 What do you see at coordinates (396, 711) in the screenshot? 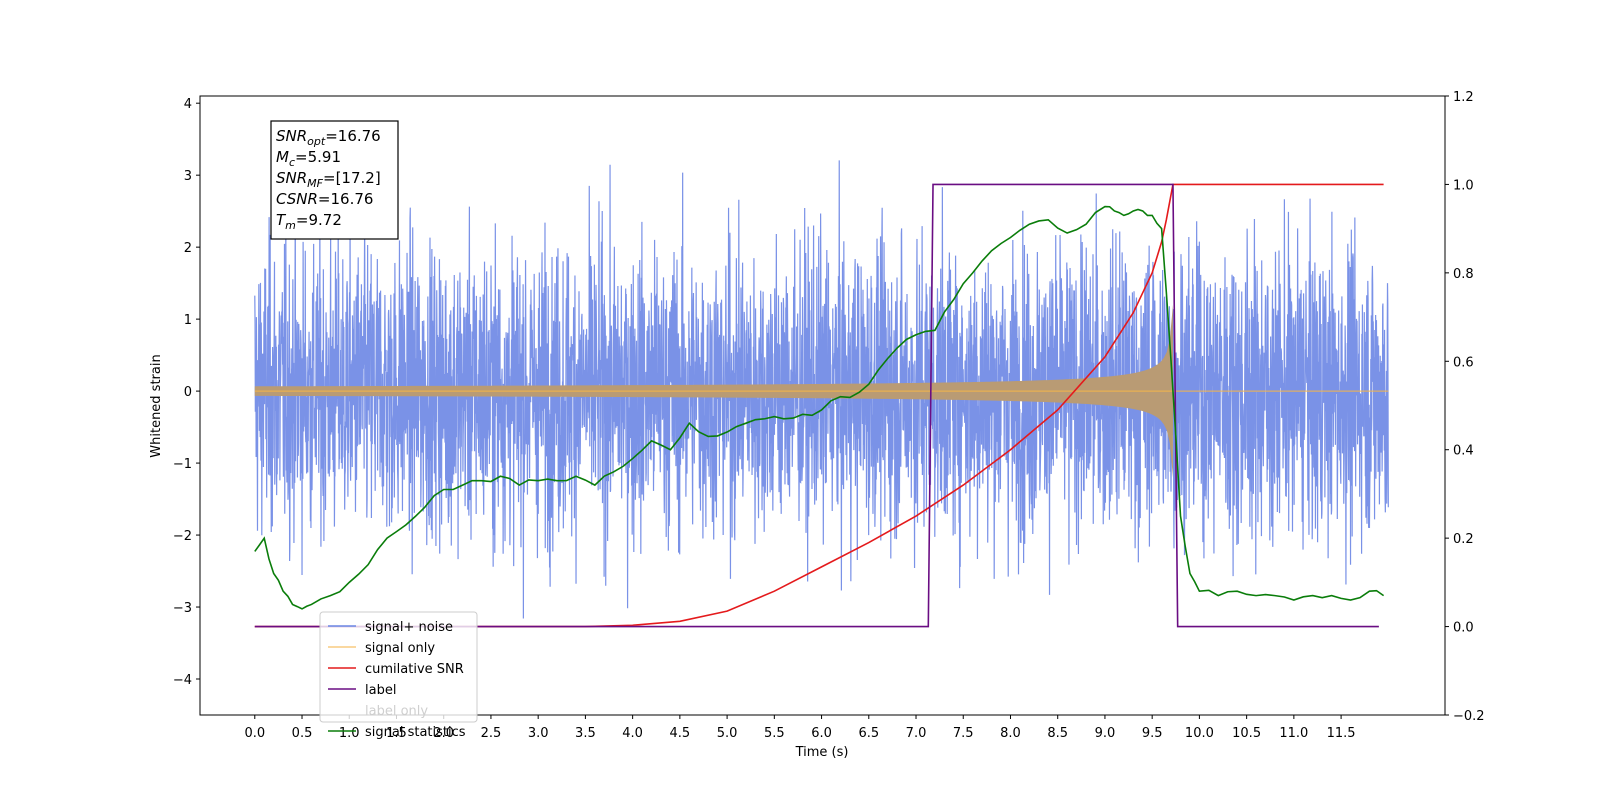
I see `legend-label: label only` at bounding box center [396, 711].